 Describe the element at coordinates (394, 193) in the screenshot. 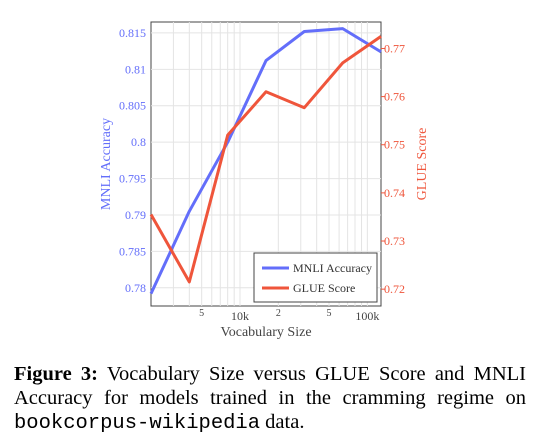

I see `right-y-tick-label: 0.74` at that location.